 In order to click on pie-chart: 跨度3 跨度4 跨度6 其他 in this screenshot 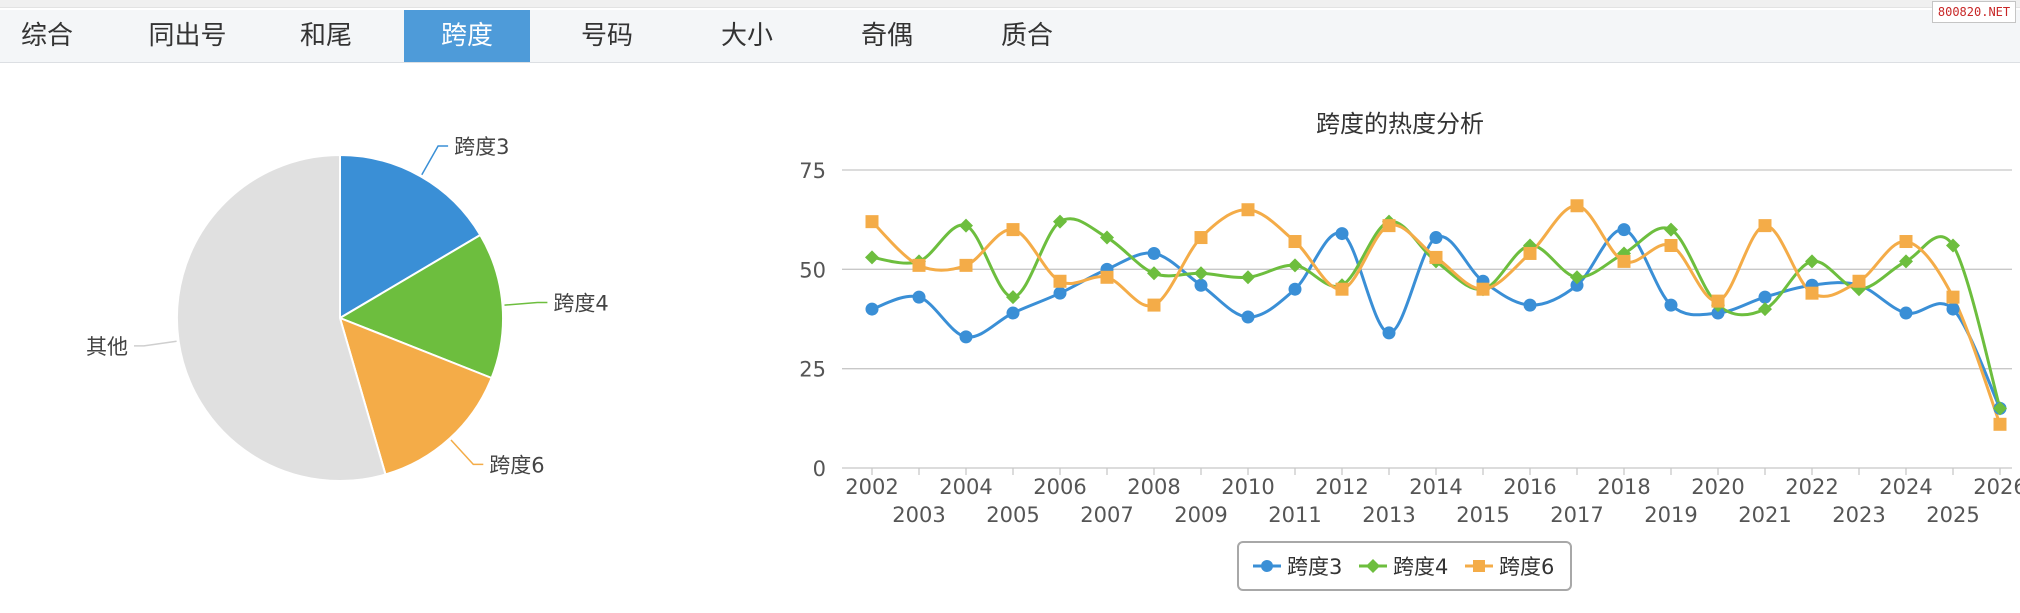, I will do `click(347, 308)`.